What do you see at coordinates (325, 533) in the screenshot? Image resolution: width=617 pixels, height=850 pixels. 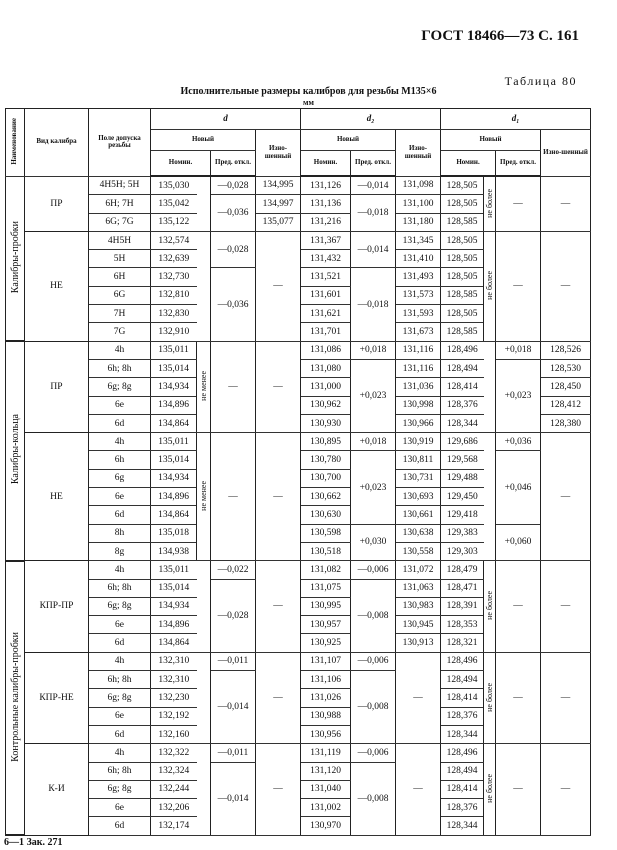 I see `cell-d2-nom: 130,598` at bounding box center [325, 533].